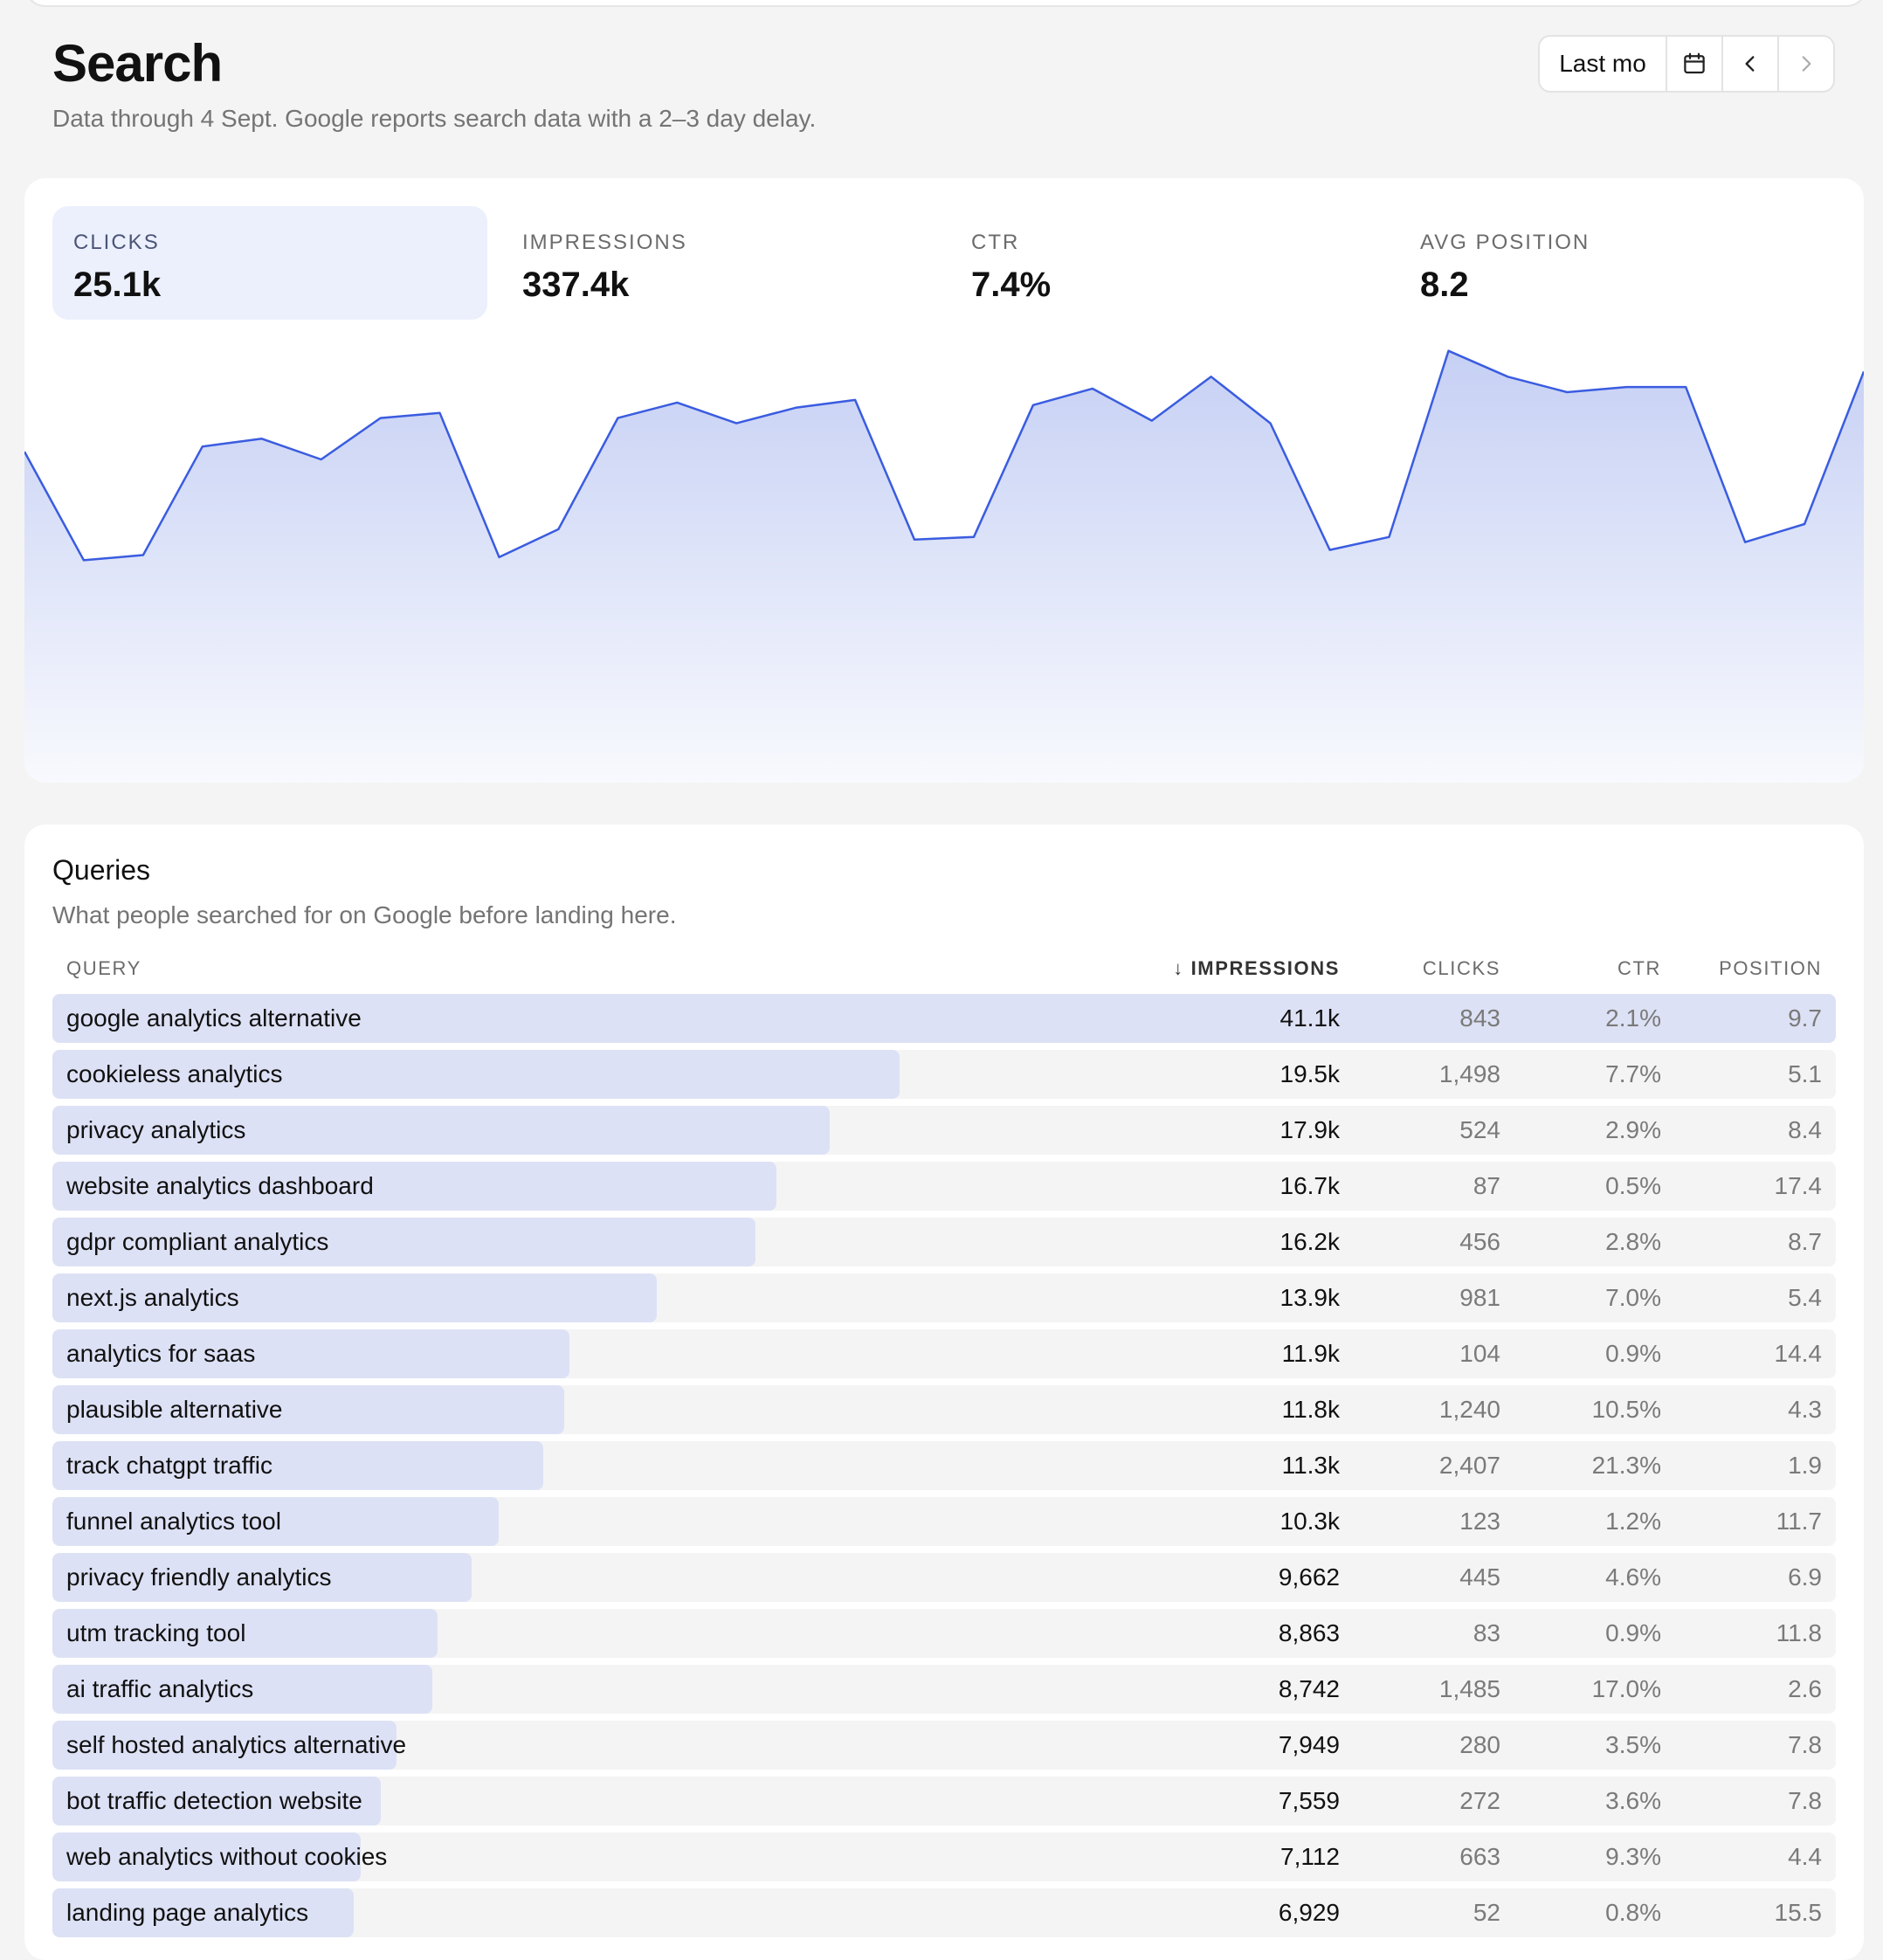 The height and width of the screenshot is (1960, 1883). What do you see at coordinates (1805, 1688) in the screenshot?
I see `position-cell: 2.6` at bounding box center [1805, 1688].